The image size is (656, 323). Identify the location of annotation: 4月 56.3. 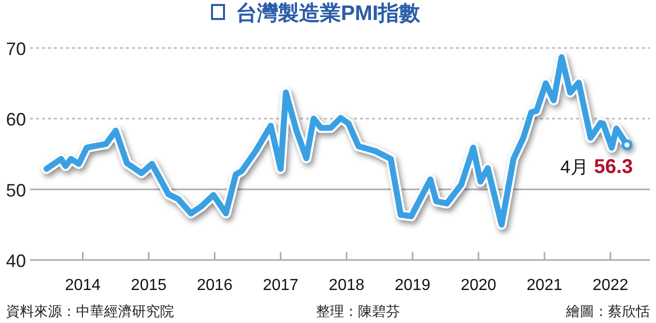
(596, 167).